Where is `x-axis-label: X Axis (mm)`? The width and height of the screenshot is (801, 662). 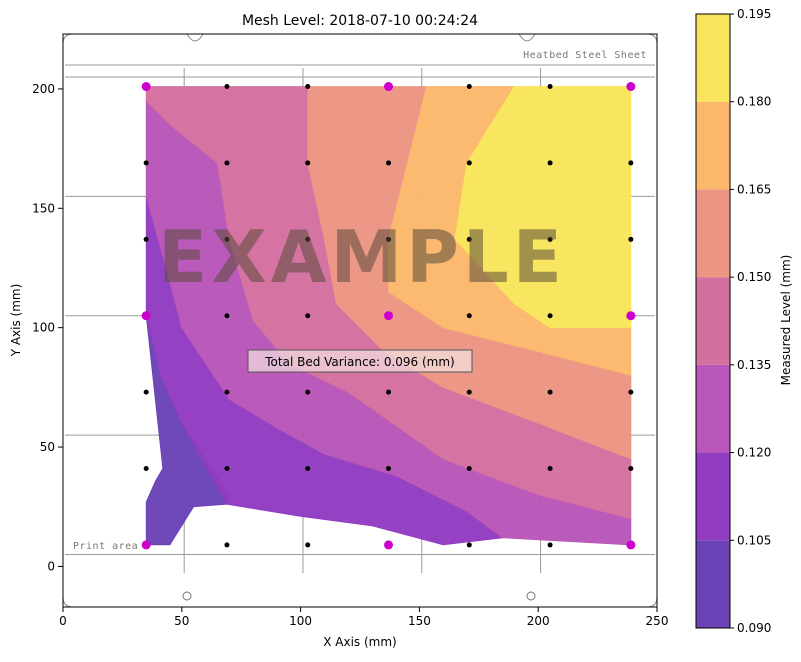 x-axis-label: X Axis (mm) is located at coordinates (360, 642).